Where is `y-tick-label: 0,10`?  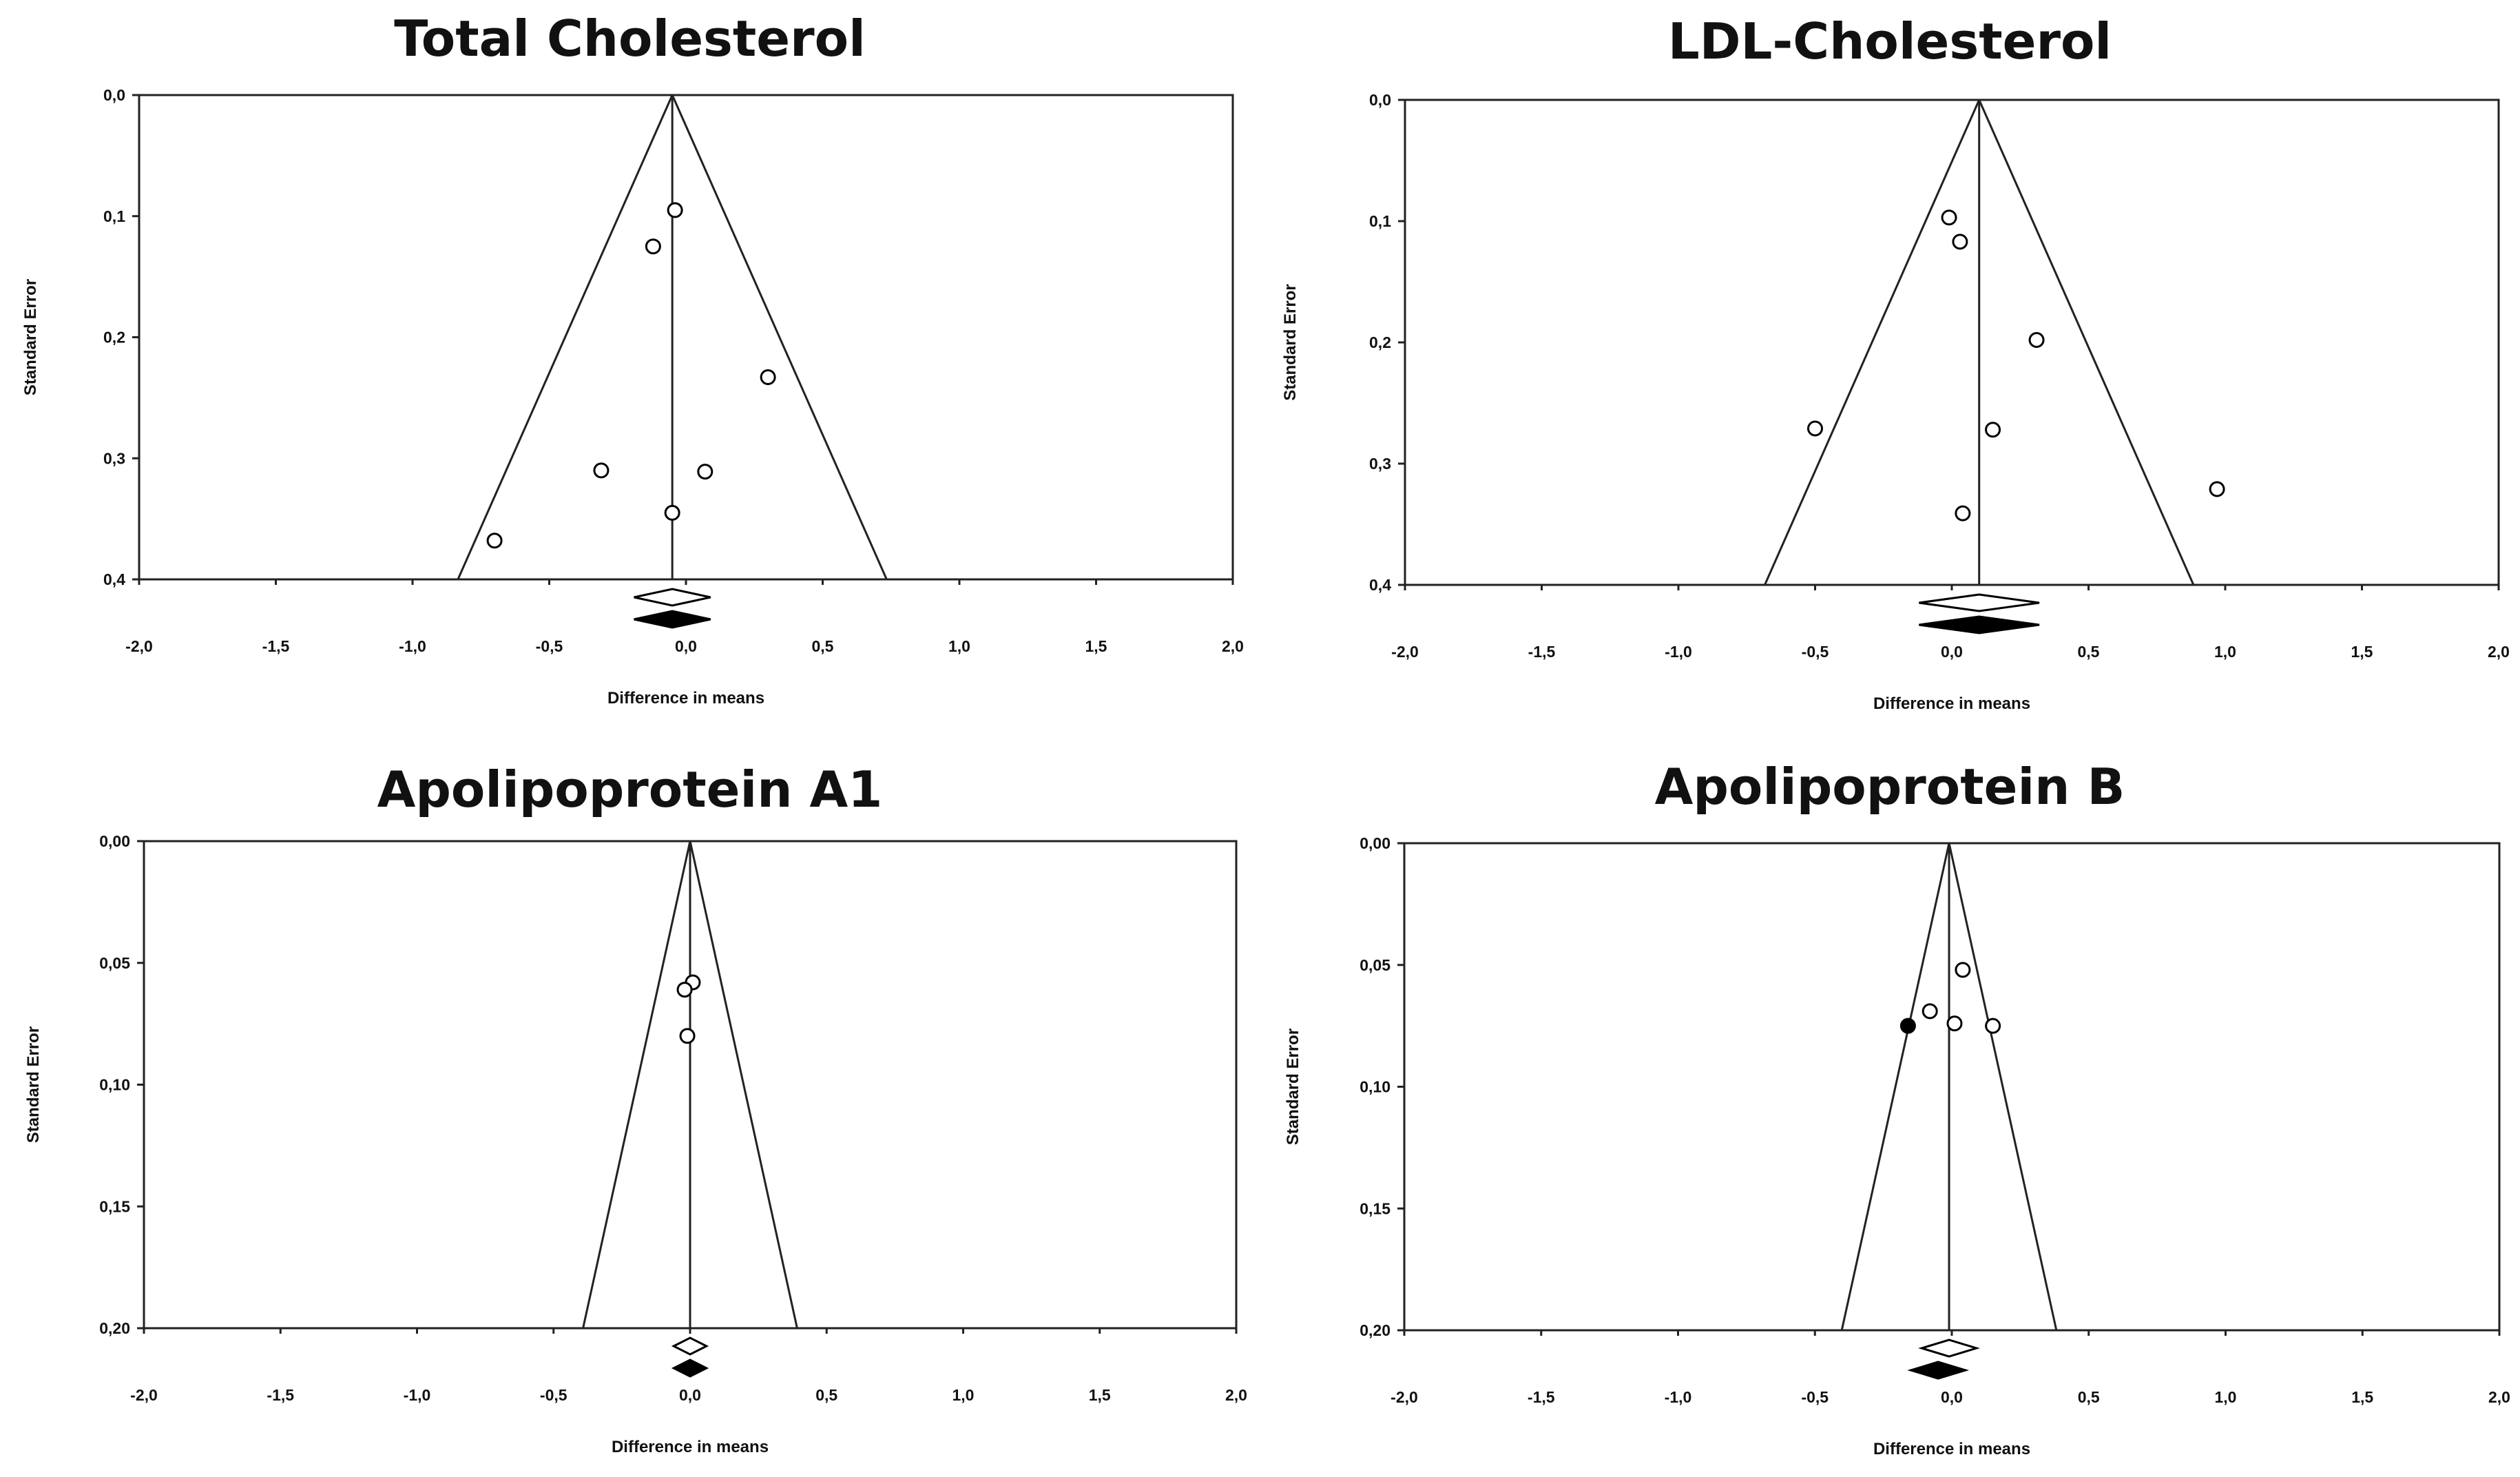 y-tick-label: 0,10 is located at coordinates (1375, 1087).